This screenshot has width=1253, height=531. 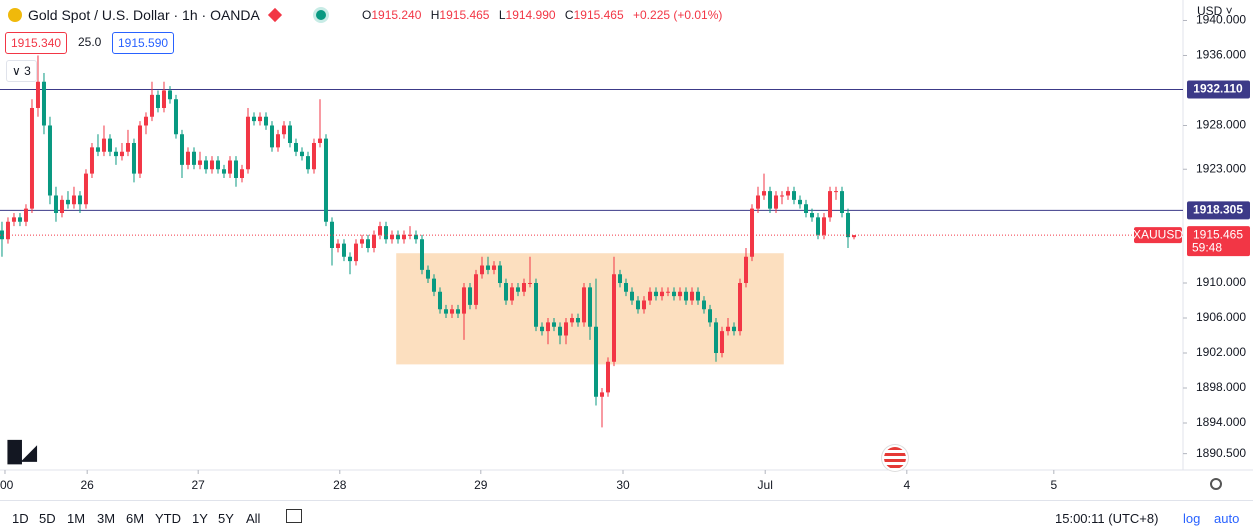 What do you see at coordinates (1107, 518) in the screenshot?
I see `clock: 15:00:11 (UTC+8)` at bounding box center [1107, 518].